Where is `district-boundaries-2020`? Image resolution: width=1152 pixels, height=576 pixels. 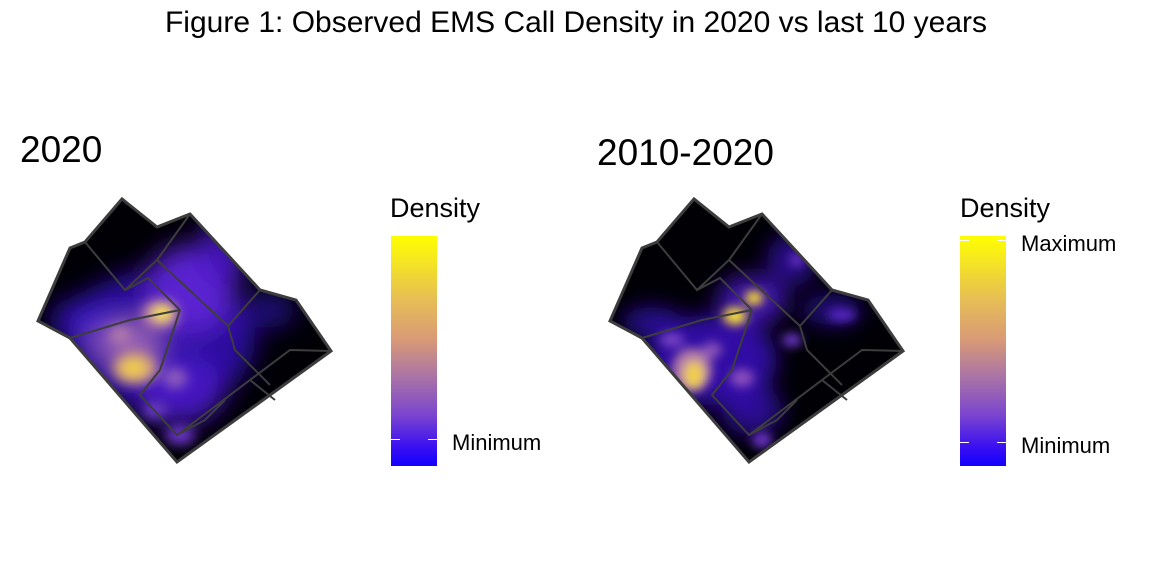
district-boundaries-2020 is located at coordinates (200, 325).